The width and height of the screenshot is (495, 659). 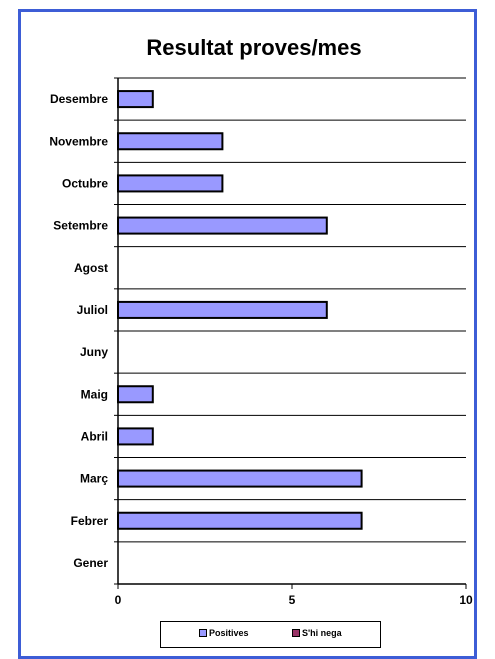 I want to click on category-label: Setembre, so click(x=80, y=226).